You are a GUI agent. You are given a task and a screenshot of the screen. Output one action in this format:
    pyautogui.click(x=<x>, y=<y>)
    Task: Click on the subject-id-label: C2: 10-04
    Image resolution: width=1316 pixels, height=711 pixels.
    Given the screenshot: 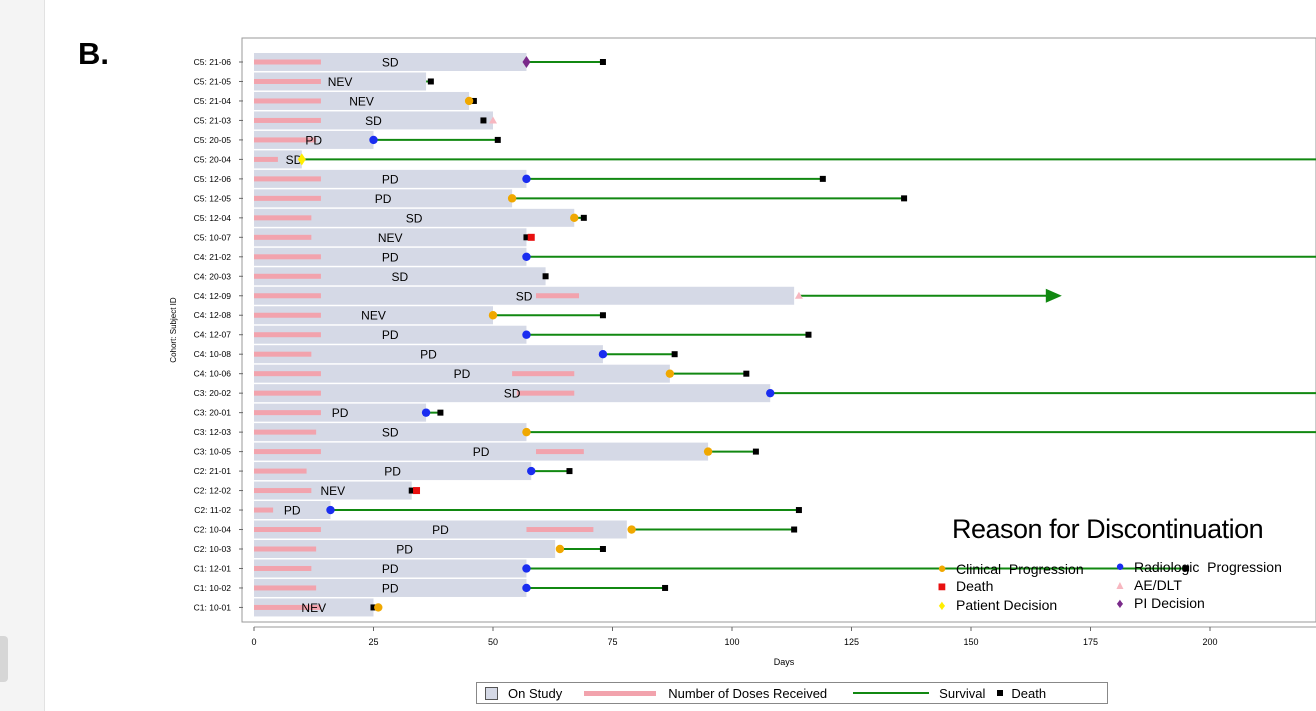 What is the action you would take?
    pyautogui.click(x=213, y=530)
    